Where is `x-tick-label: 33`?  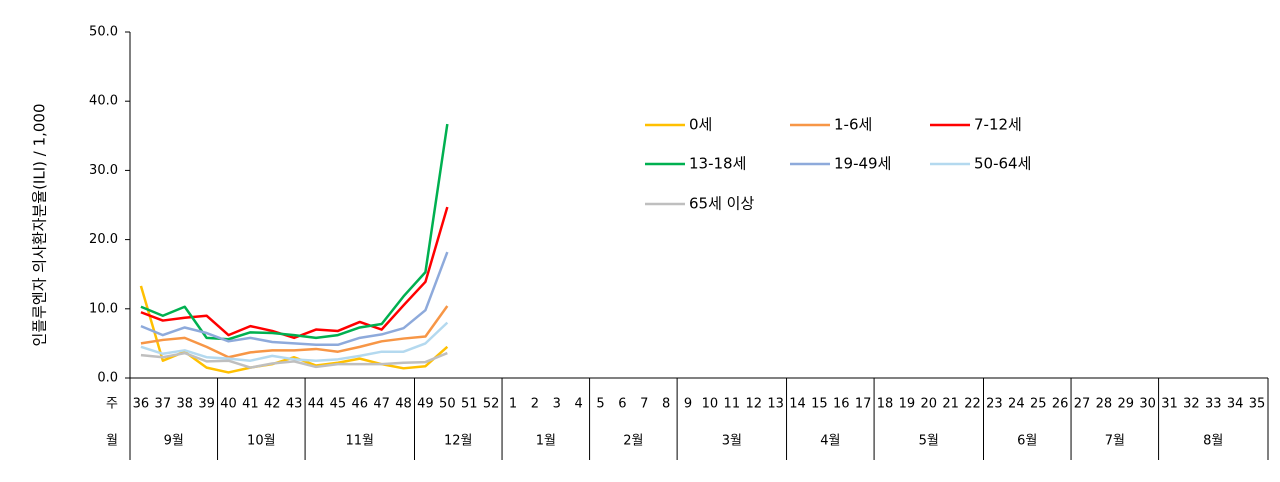
x-tick-label: 33 is located at coordinates (1213, 404).